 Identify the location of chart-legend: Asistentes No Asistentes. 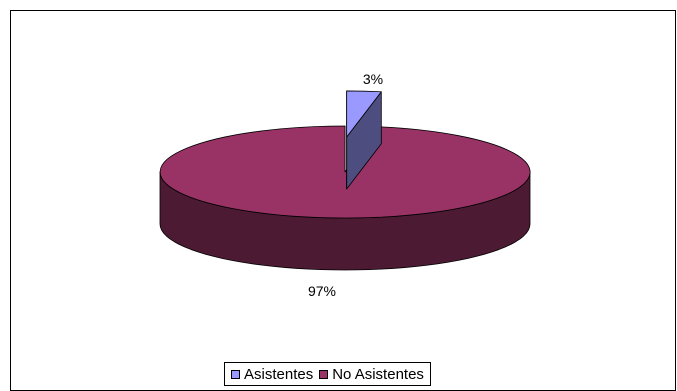
(327, 374).